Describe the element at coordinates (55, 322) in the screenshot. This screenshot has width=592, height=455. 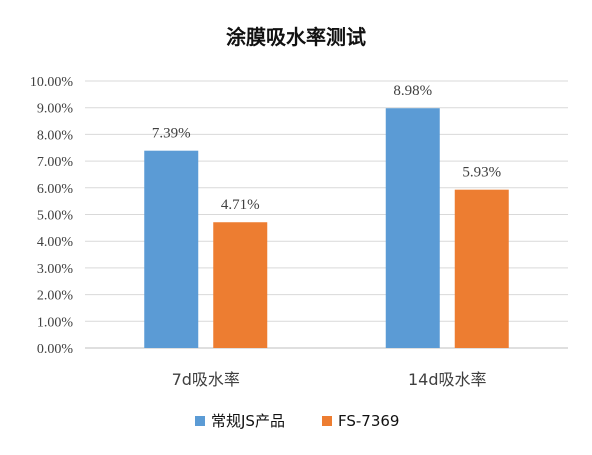
I see `y-tick-label: 1.00%` at that location.